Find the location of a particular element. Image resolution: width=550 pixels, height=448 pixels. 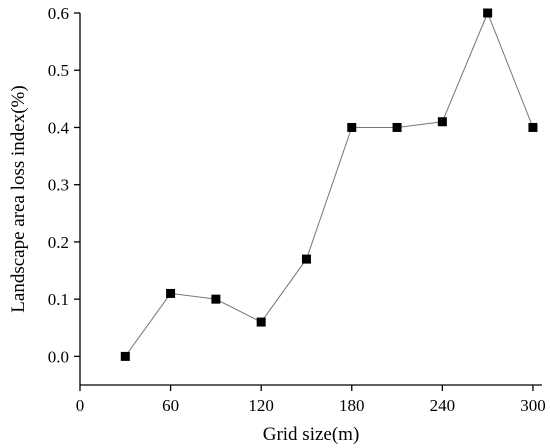

x-tick-label: 0 is located at coordinates (80, 405).